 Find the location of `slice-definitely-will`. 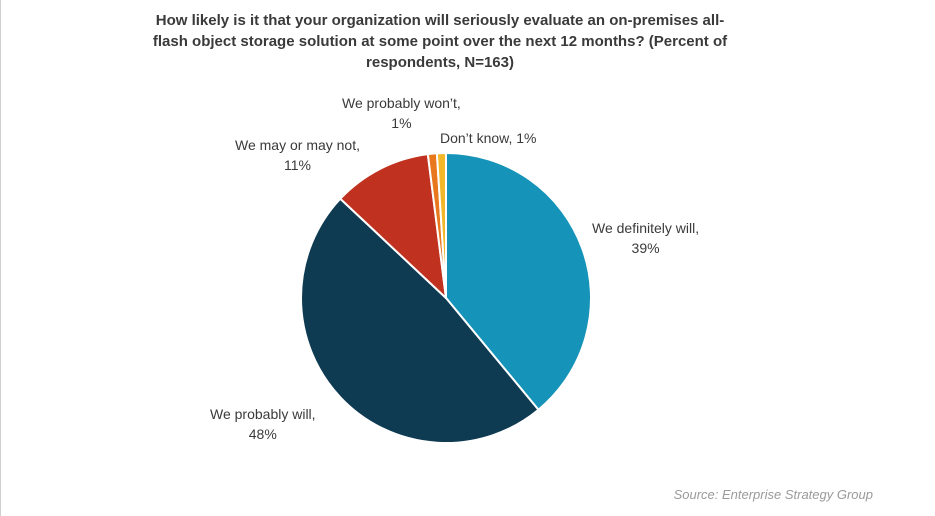

slice-definitely-will is located at coordinates (518, 281).